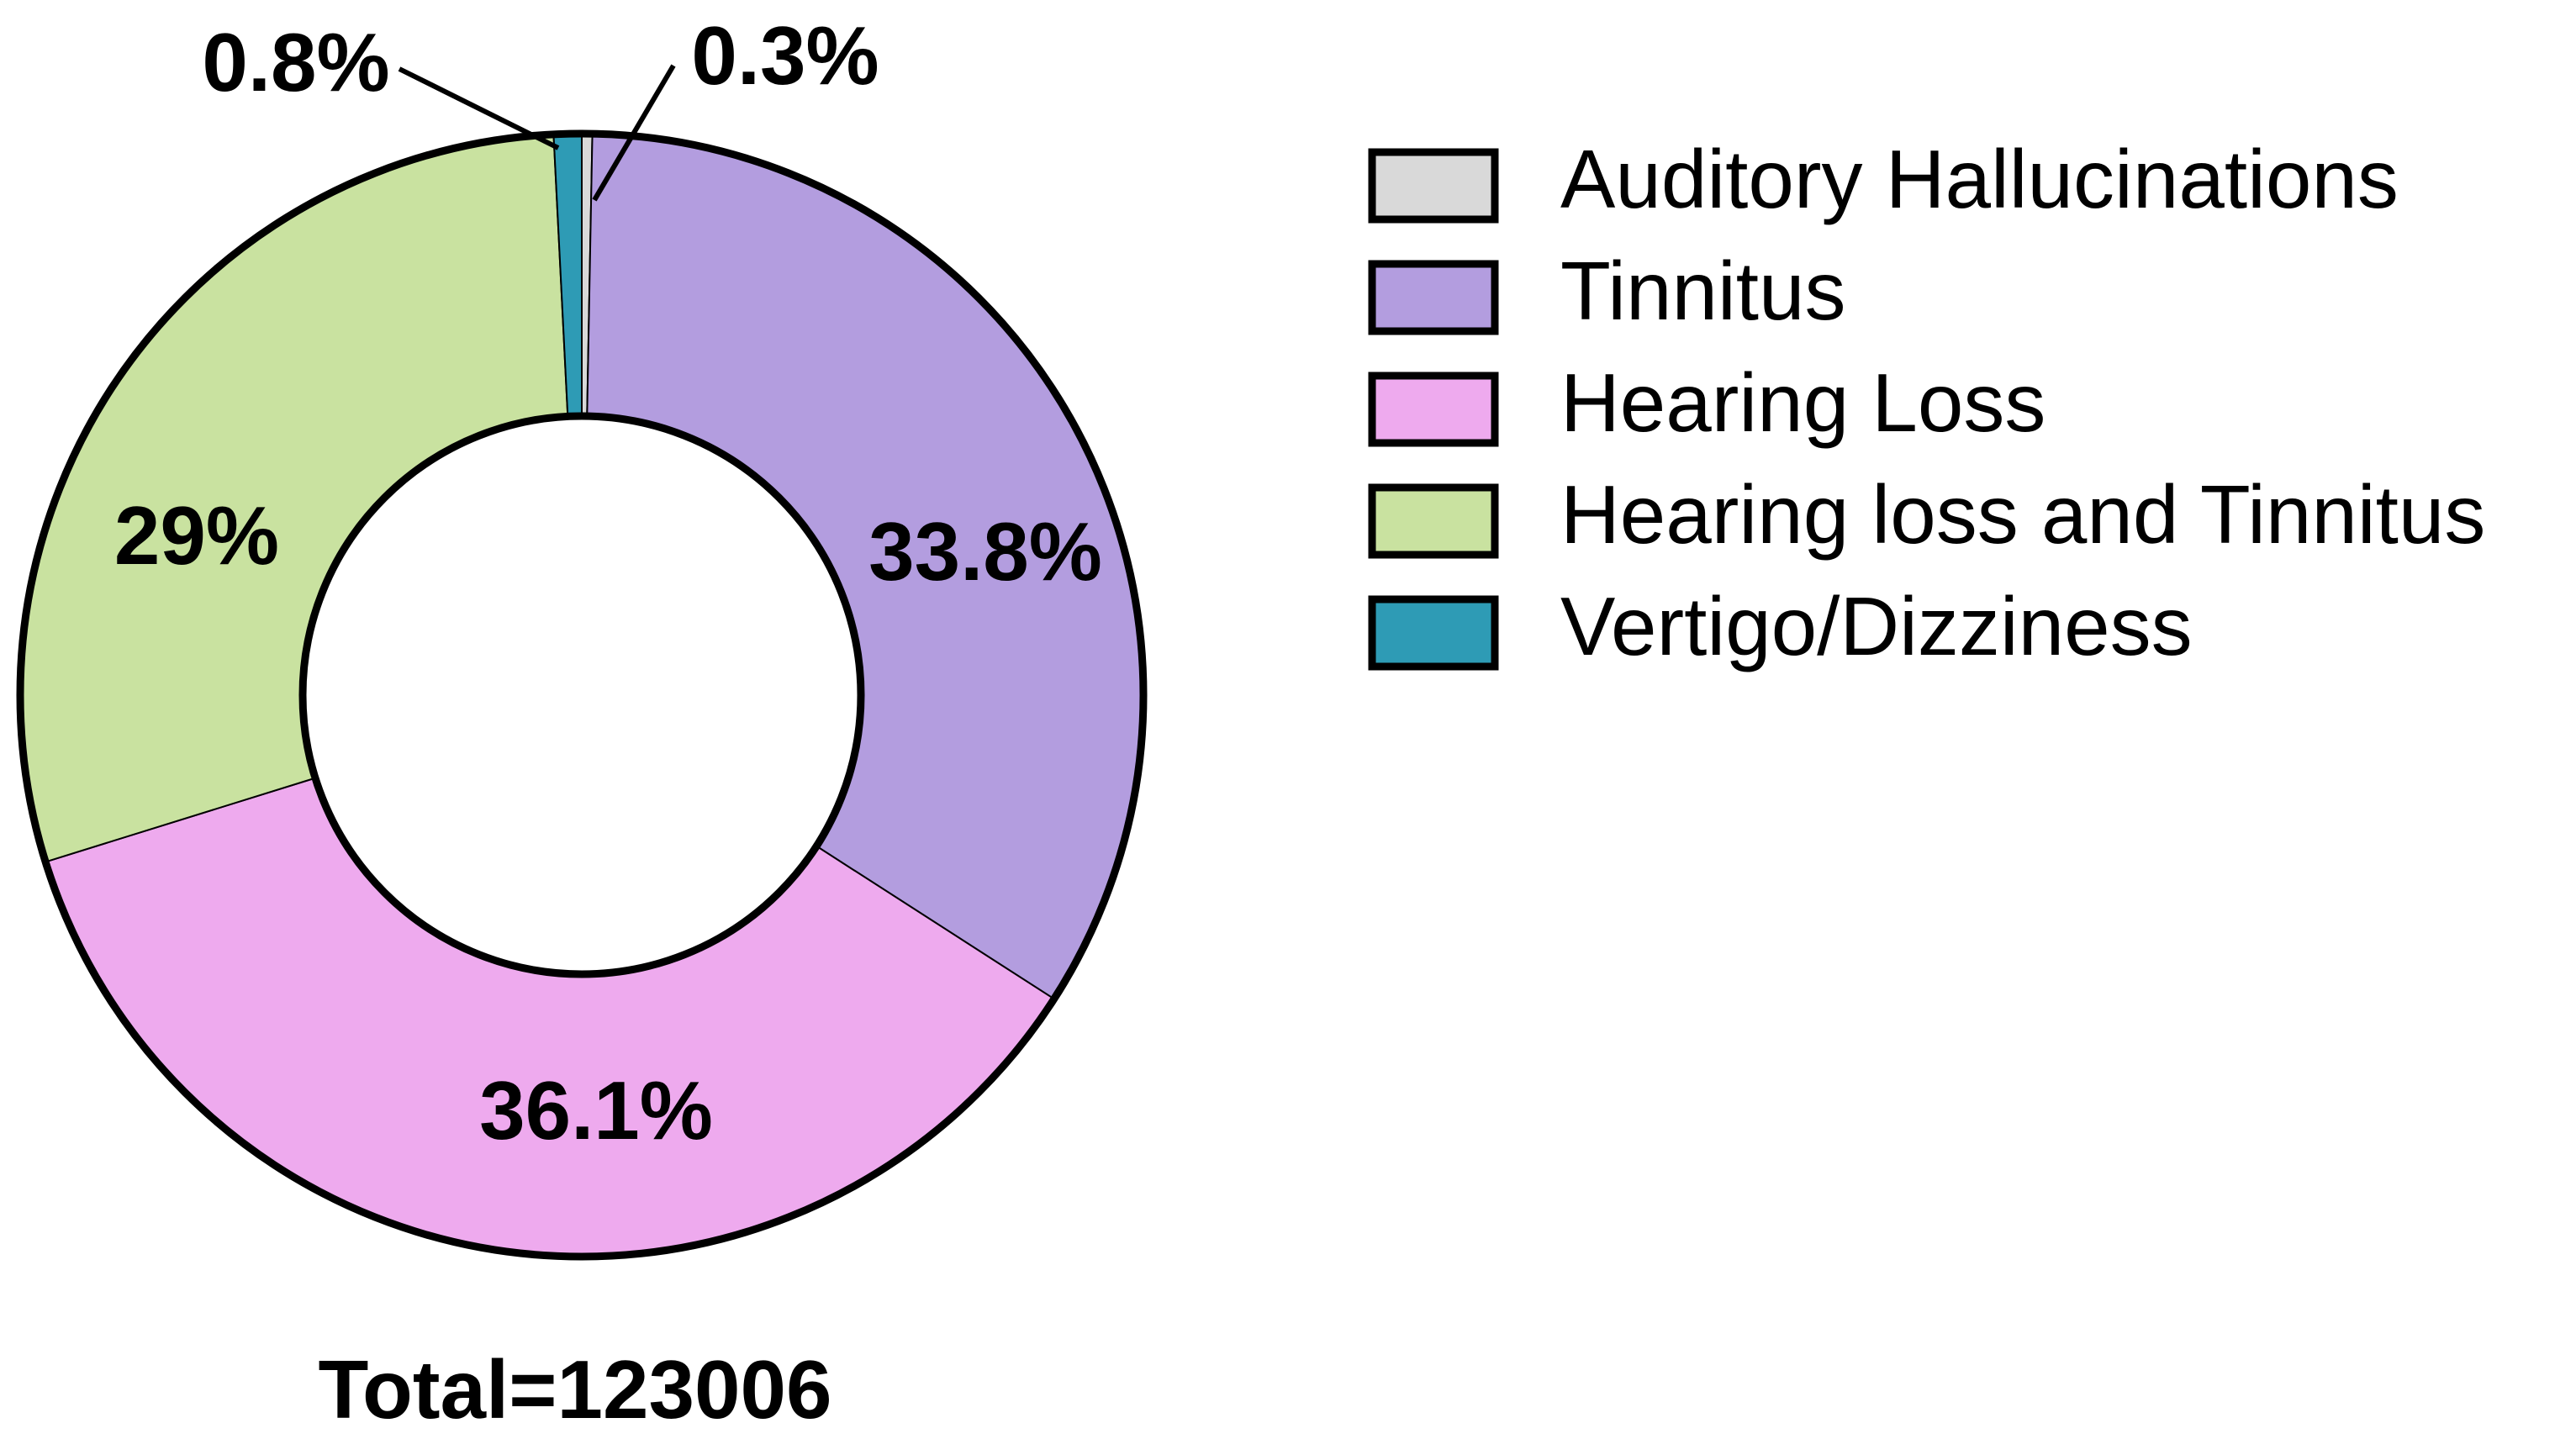  I want to click on inner-ring, so click(581, 695).